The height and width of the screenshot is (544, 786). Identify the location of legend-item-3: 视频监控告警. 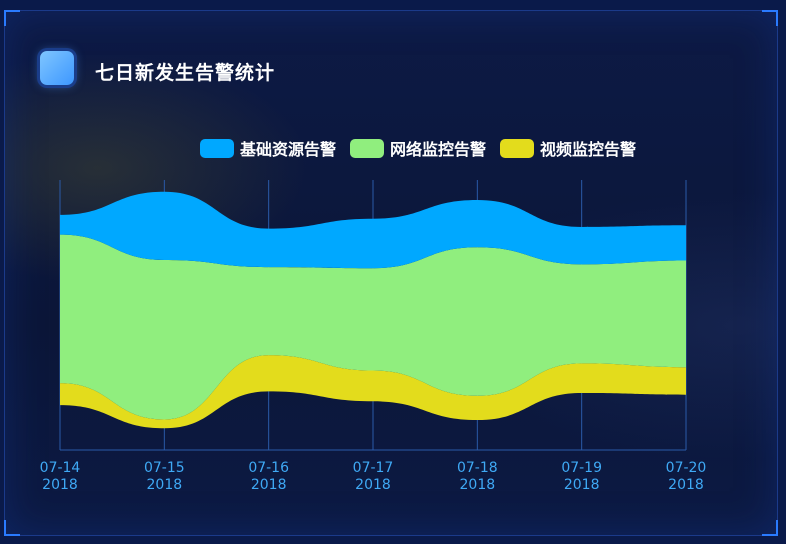
(568, 148).